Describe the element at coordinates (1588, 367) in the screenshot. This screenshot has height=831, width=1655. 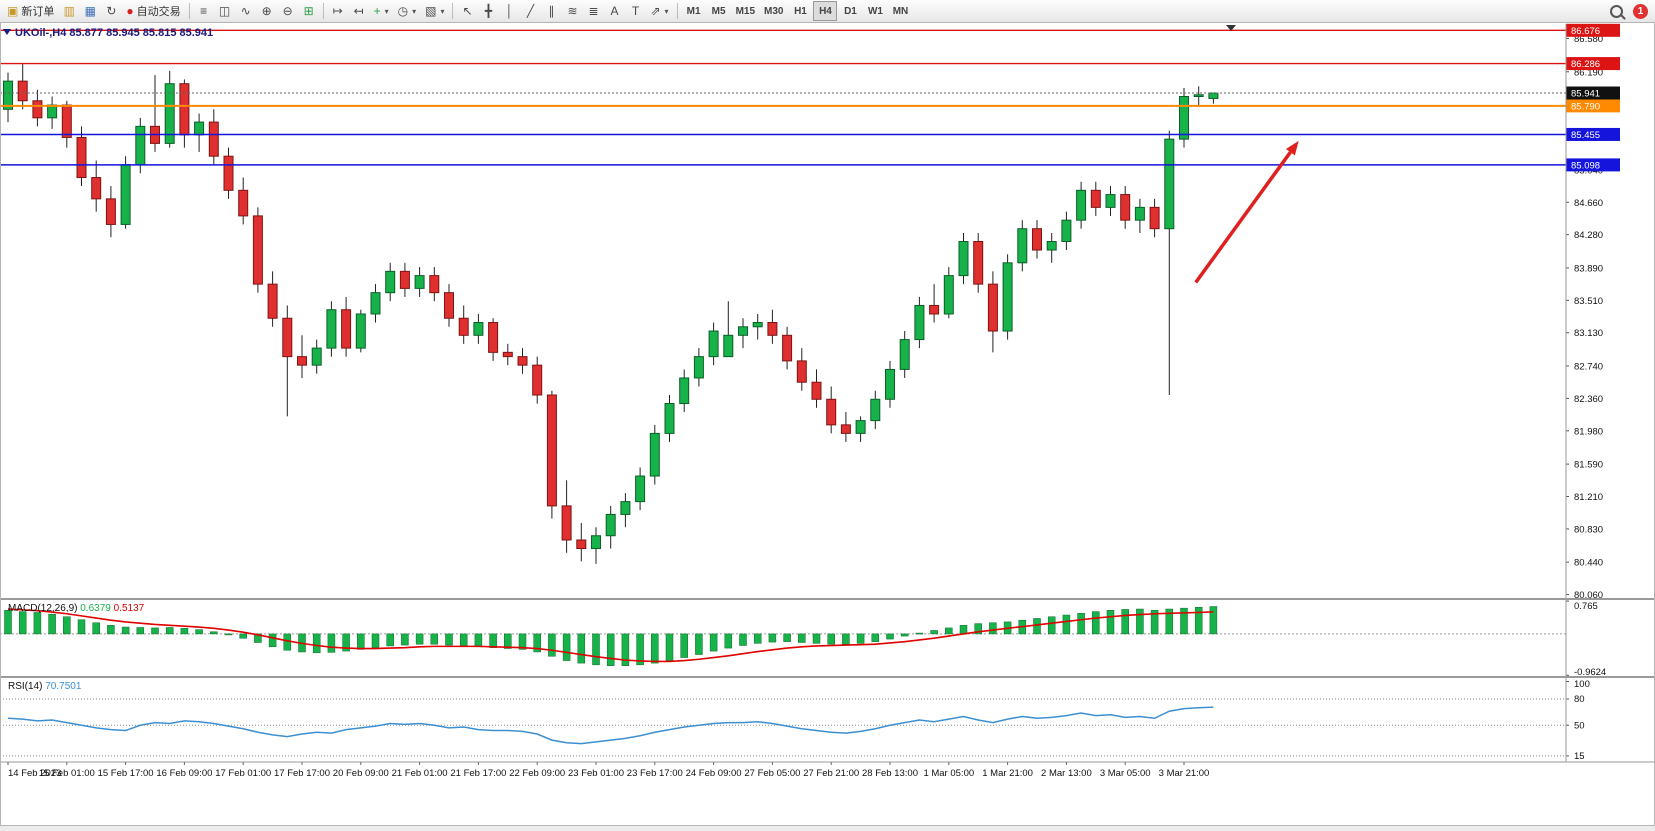
I see `svg-text: 82.740` at that location.